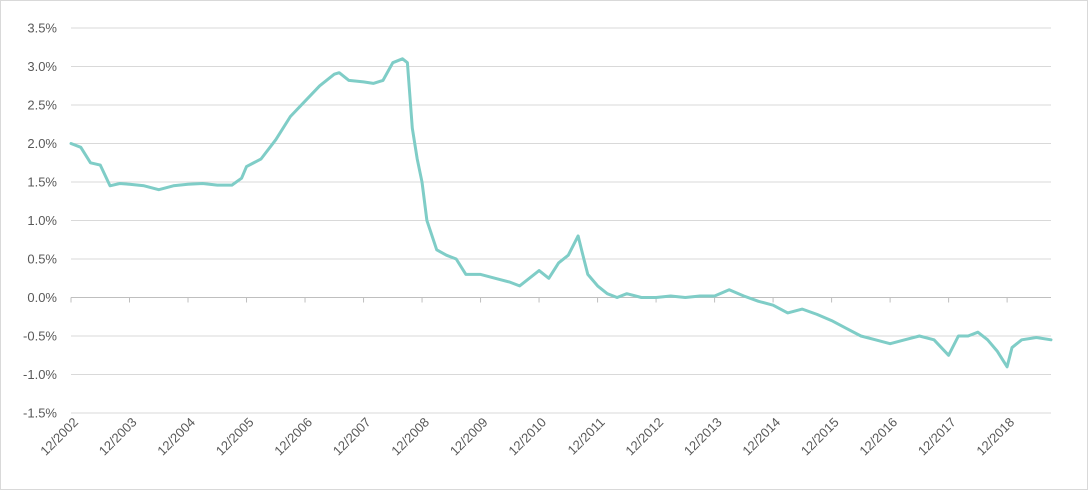 This screenshot has width=1088, height=490. Describe the element at coordinates (469, 437) in the screenshot. I see `x-tick-label: 12/2009` at that location.